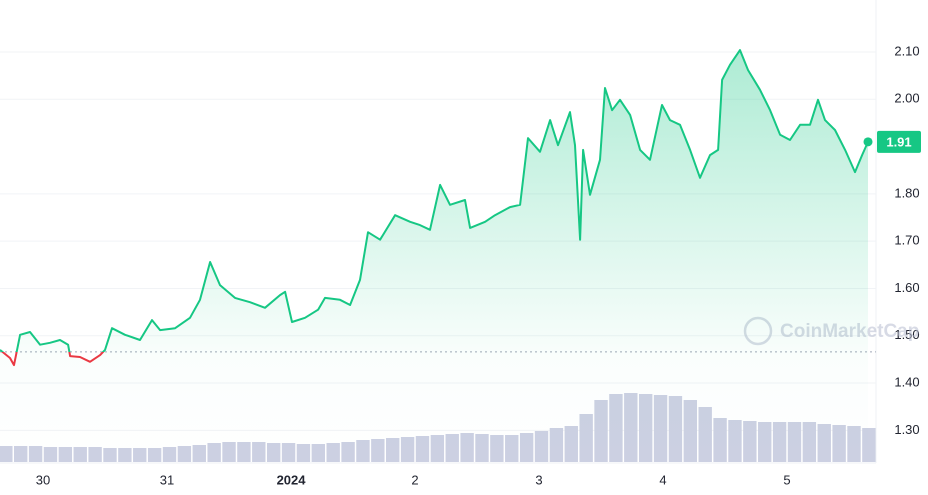 The image size is (928, 495). What do you see at coordinates (906, 240) in the screenshot?
I see `y-tick-label: 1.70` at bounding box center [906, 240].